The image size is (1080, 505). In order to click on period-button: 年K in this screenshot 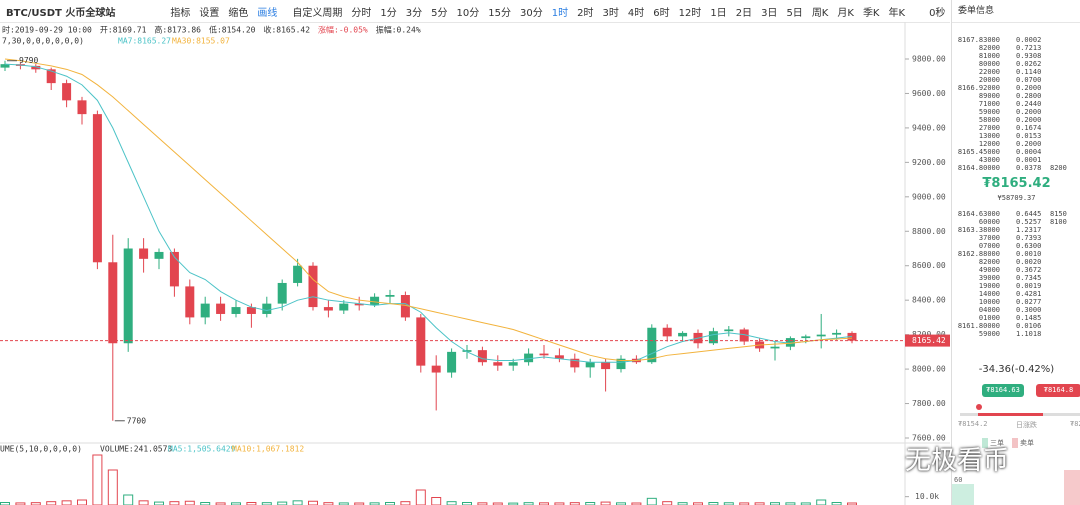, I will do `click(897, 13)`.